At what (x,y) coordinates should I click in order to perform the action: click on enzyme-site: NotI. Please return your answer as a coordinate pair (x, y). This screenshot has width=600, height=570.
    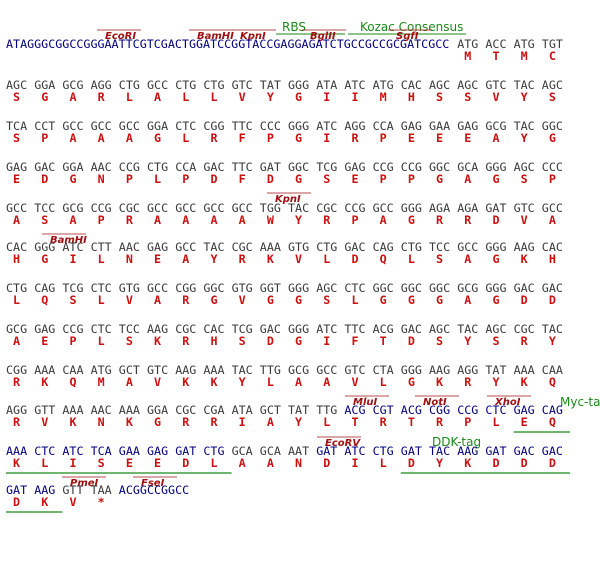
    Looking at the image, I should click on (435, 402).